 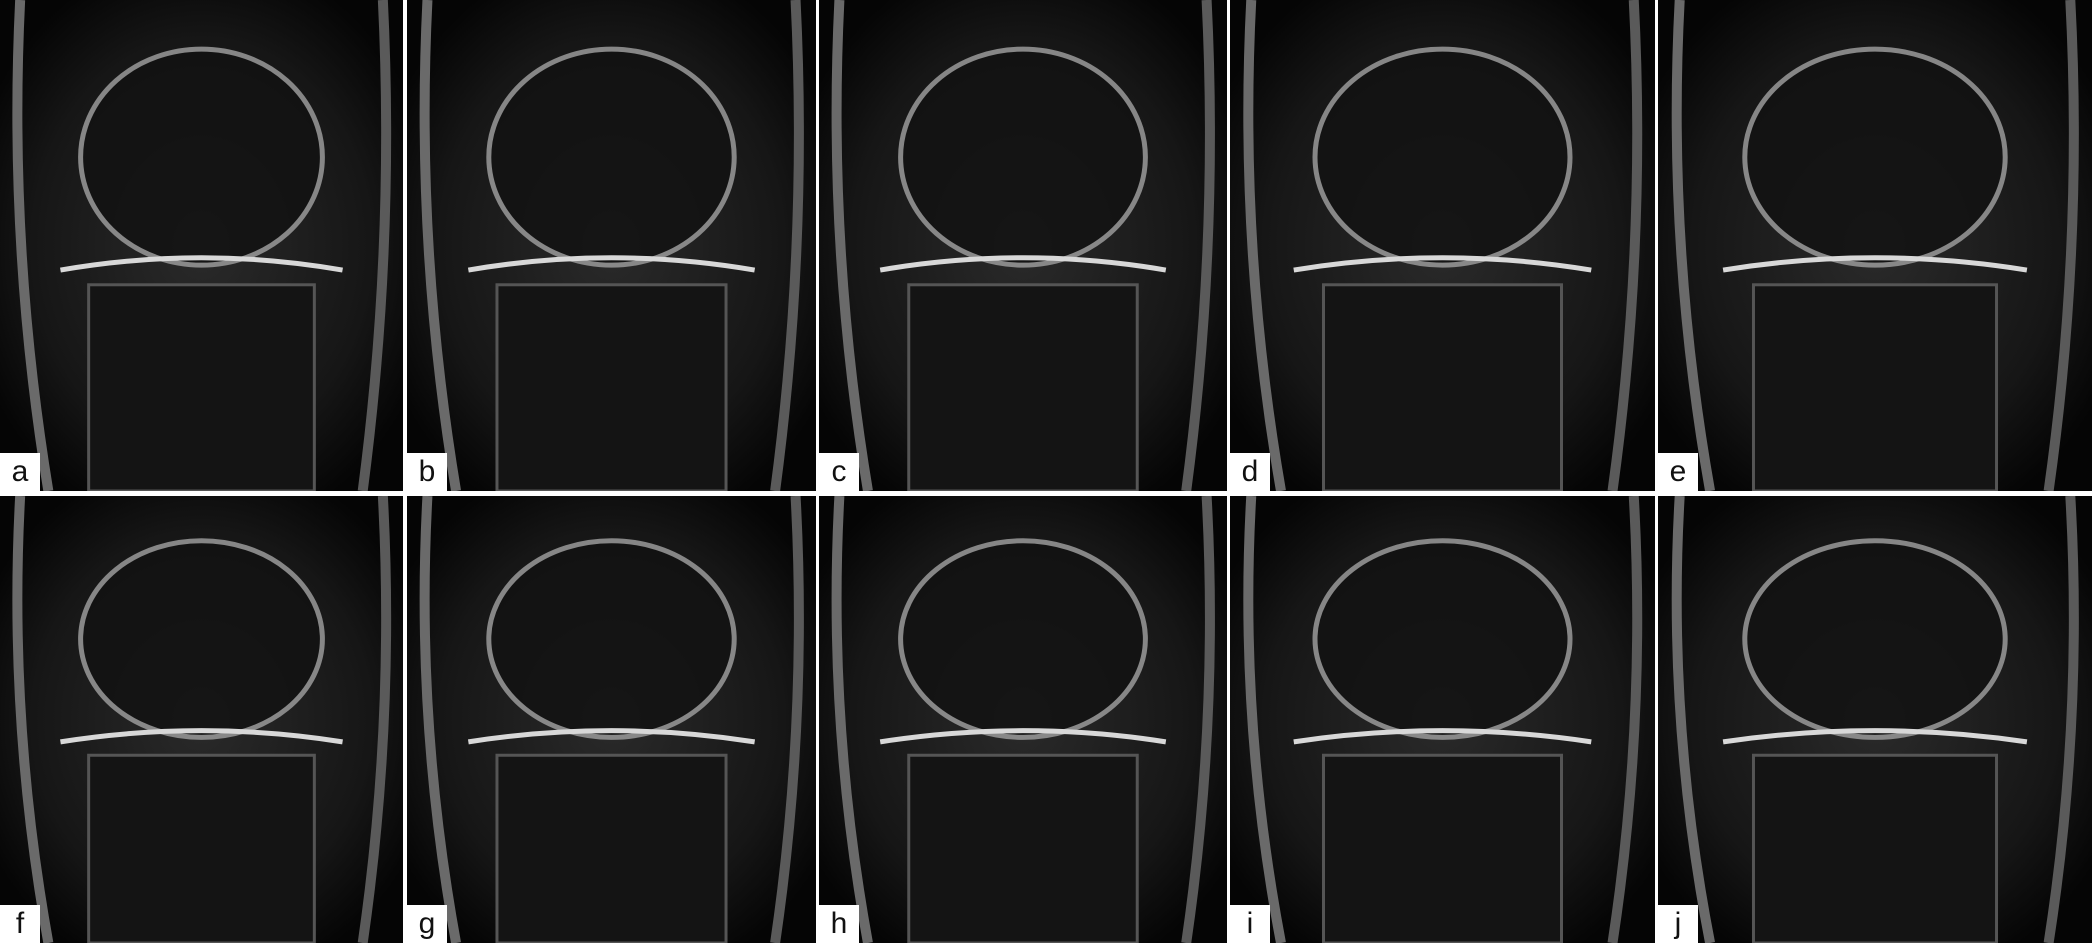 I want to click on mri-panel: b, so click(x=611, y=245).